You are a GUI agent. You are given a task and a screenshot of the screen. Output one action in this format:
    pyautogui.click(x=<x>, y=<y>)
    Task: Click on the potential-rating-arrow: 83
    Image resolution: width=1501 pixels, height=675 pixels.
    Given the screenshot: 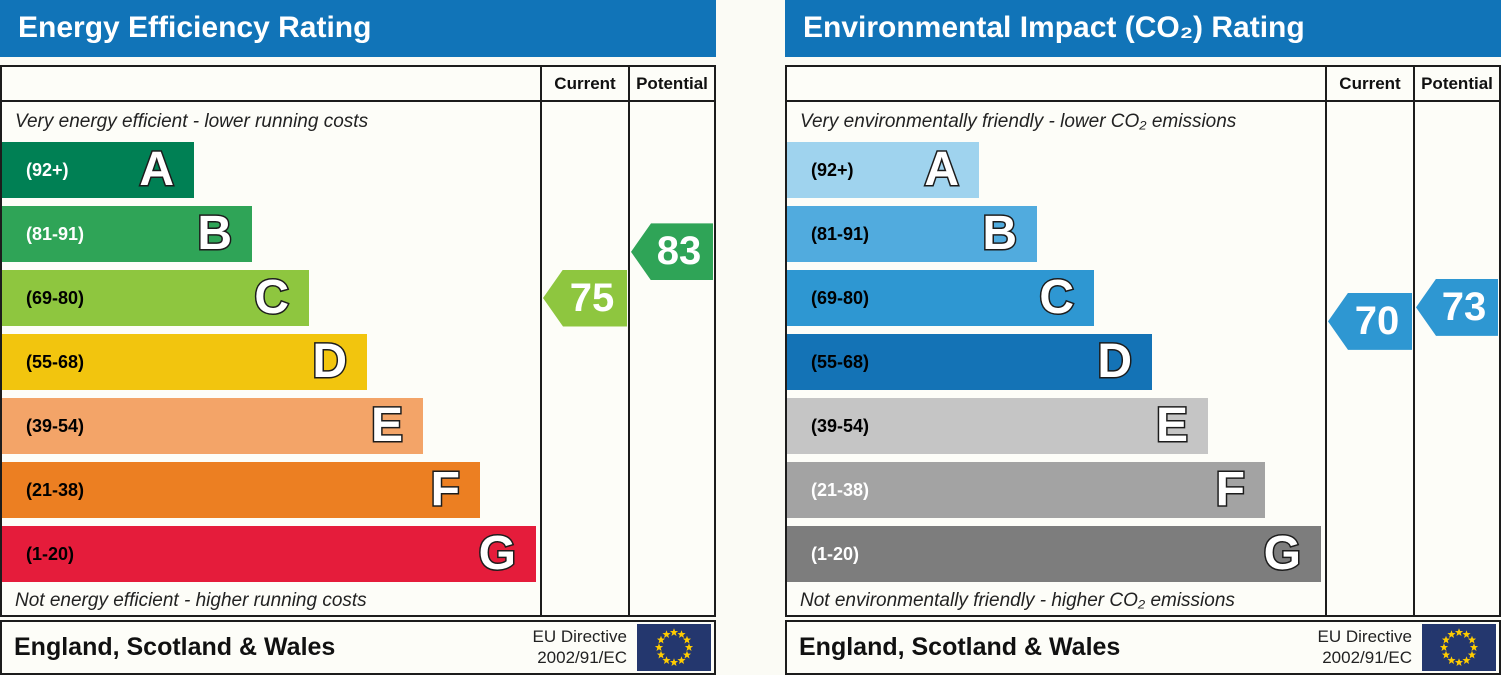 What is the action you would take?
    pyautogui.click(x=672, y=252)
    